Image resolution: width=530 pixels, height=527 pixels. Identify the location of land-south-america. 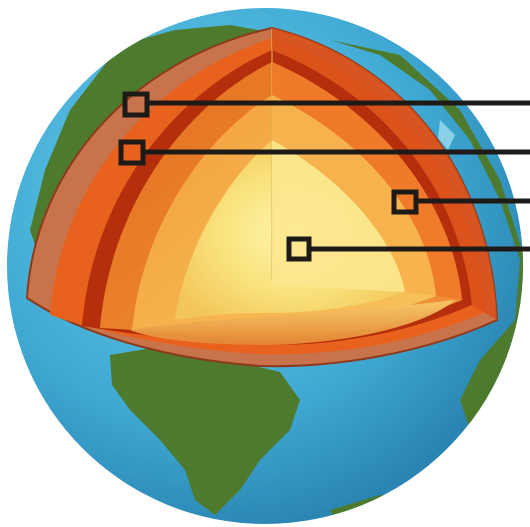
(205, 430).